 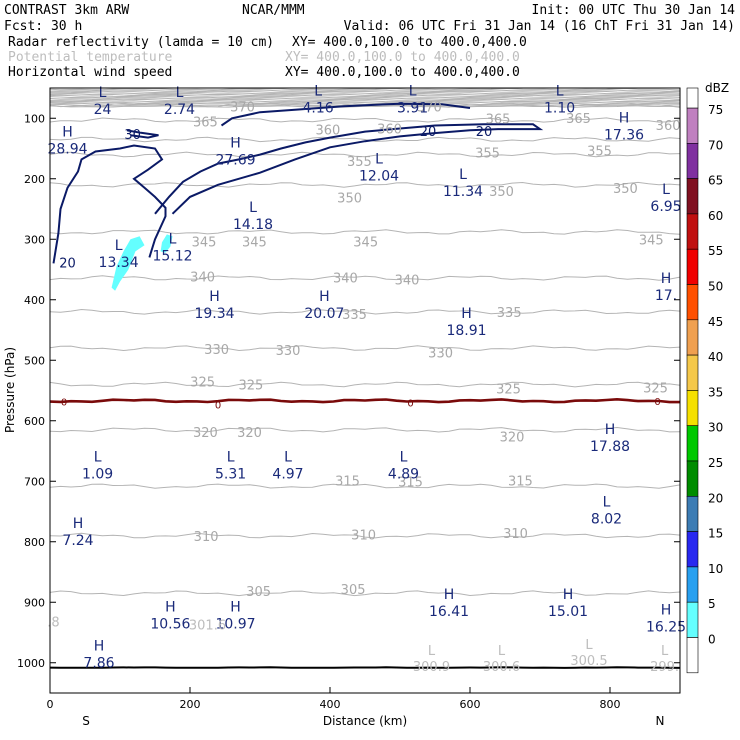 I want to click on colorbar-top-cap, so click(x=692, y=98).